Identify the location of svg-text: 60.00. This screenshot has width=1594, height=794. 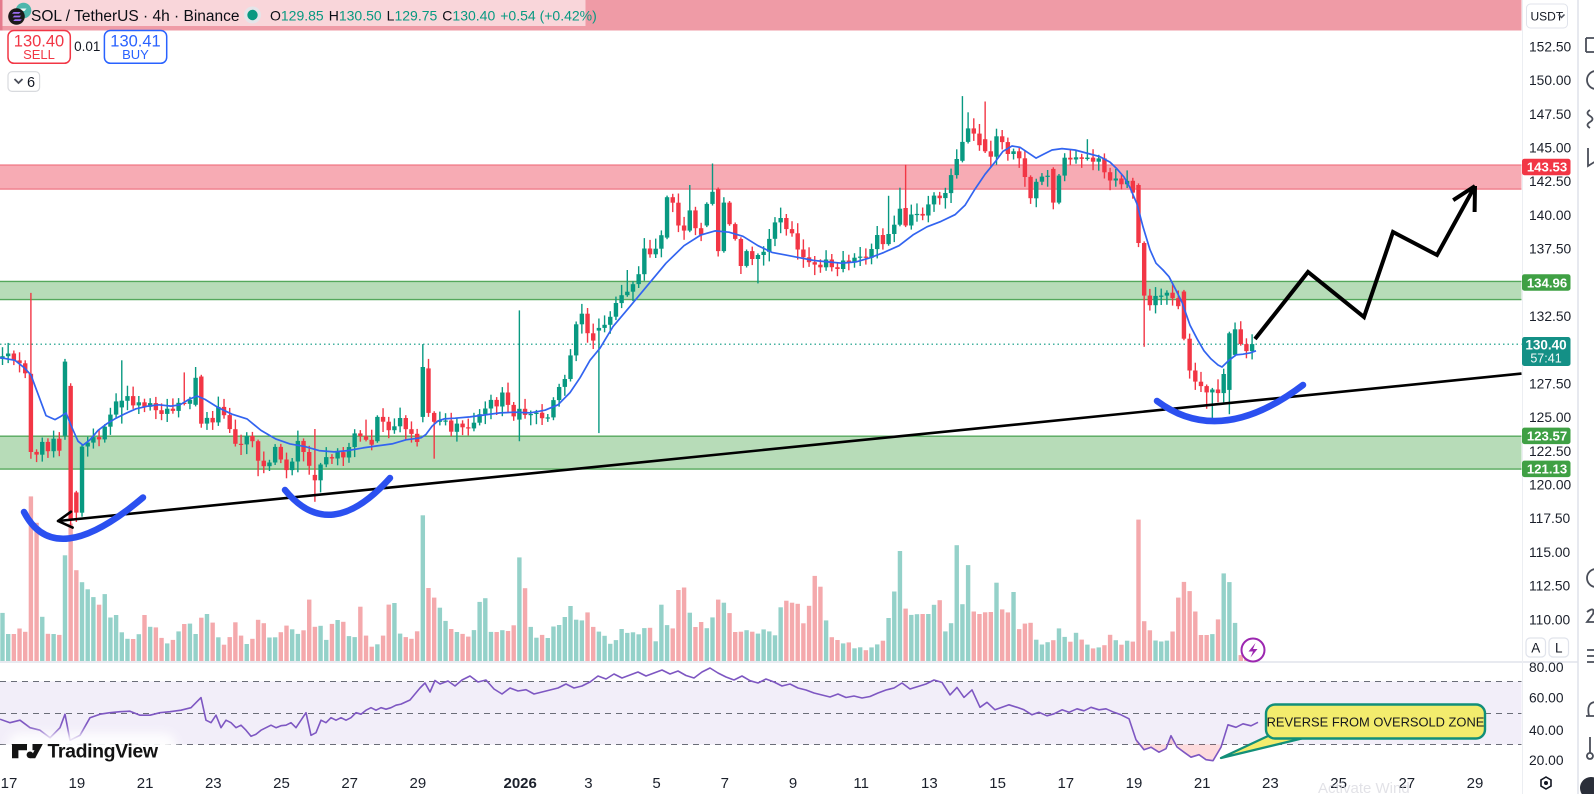
(1546, 698).